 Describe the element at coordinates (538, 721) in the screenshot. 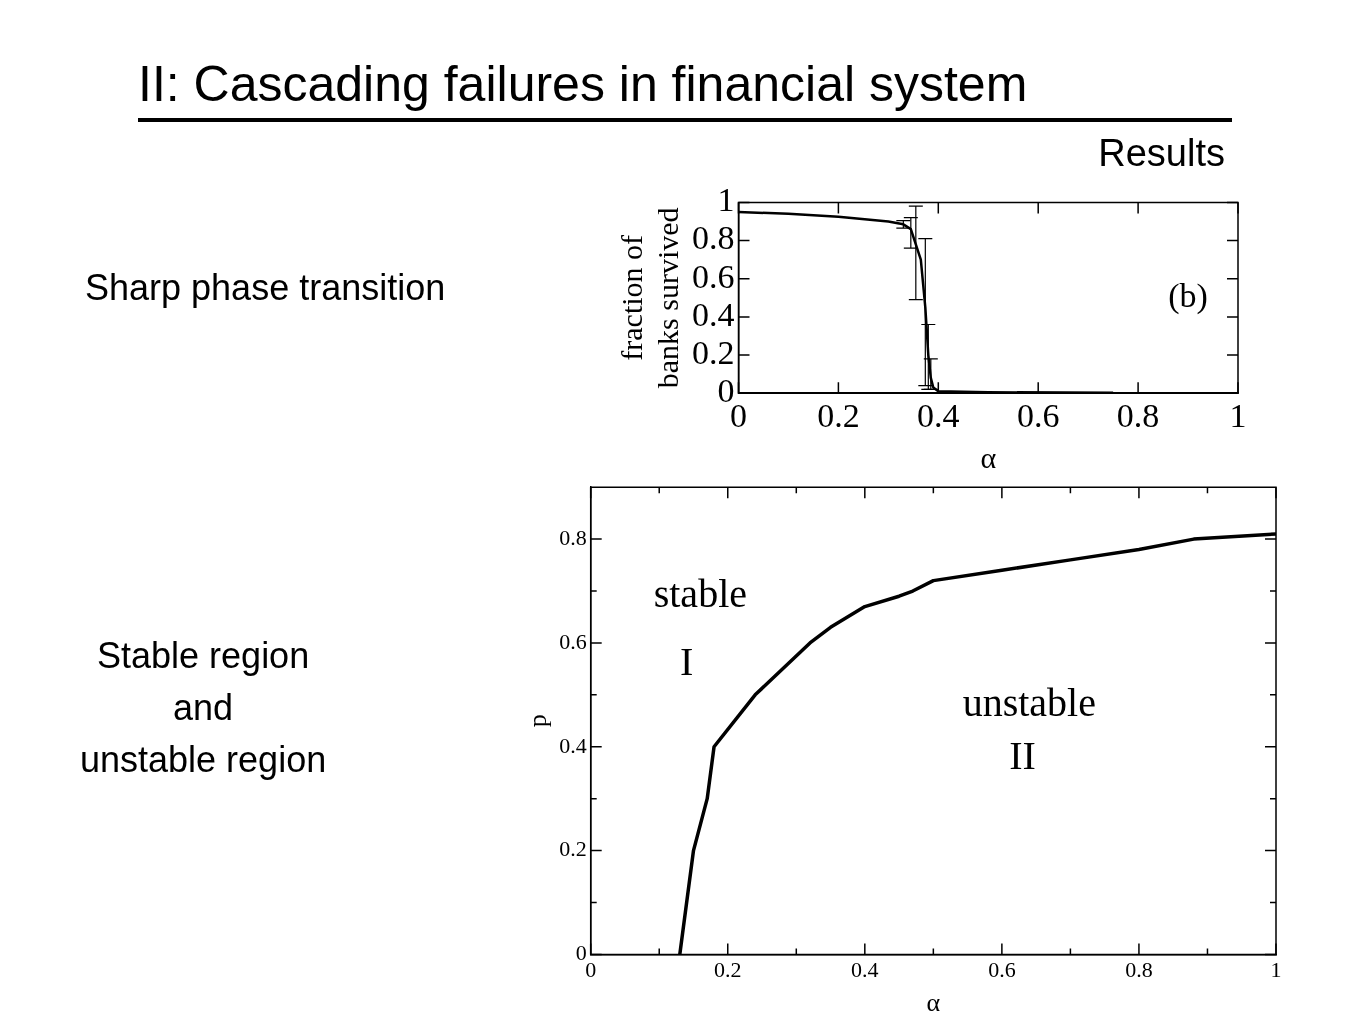

I see `y-axis-title: p` at that location.